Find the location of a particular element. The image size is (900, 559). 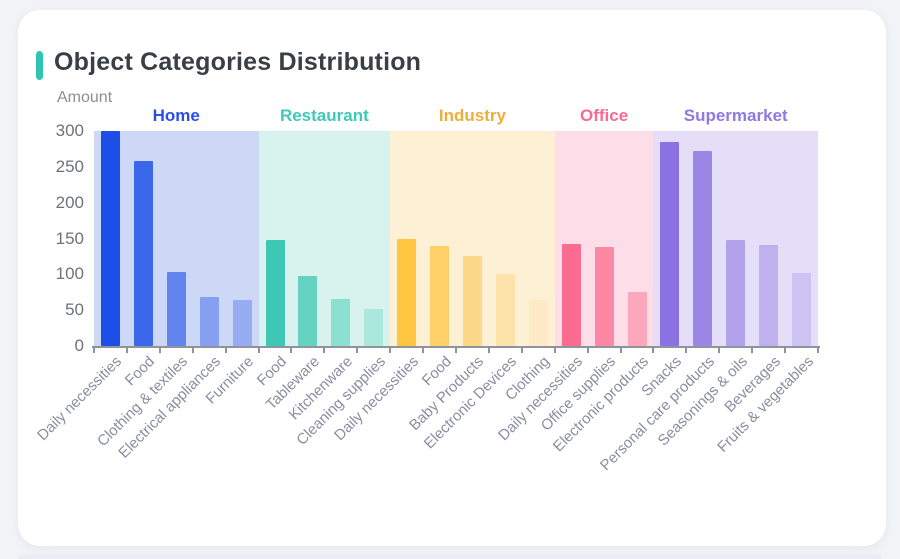

page-title: Object Categories Distribution is located at coordinates (238, 62).